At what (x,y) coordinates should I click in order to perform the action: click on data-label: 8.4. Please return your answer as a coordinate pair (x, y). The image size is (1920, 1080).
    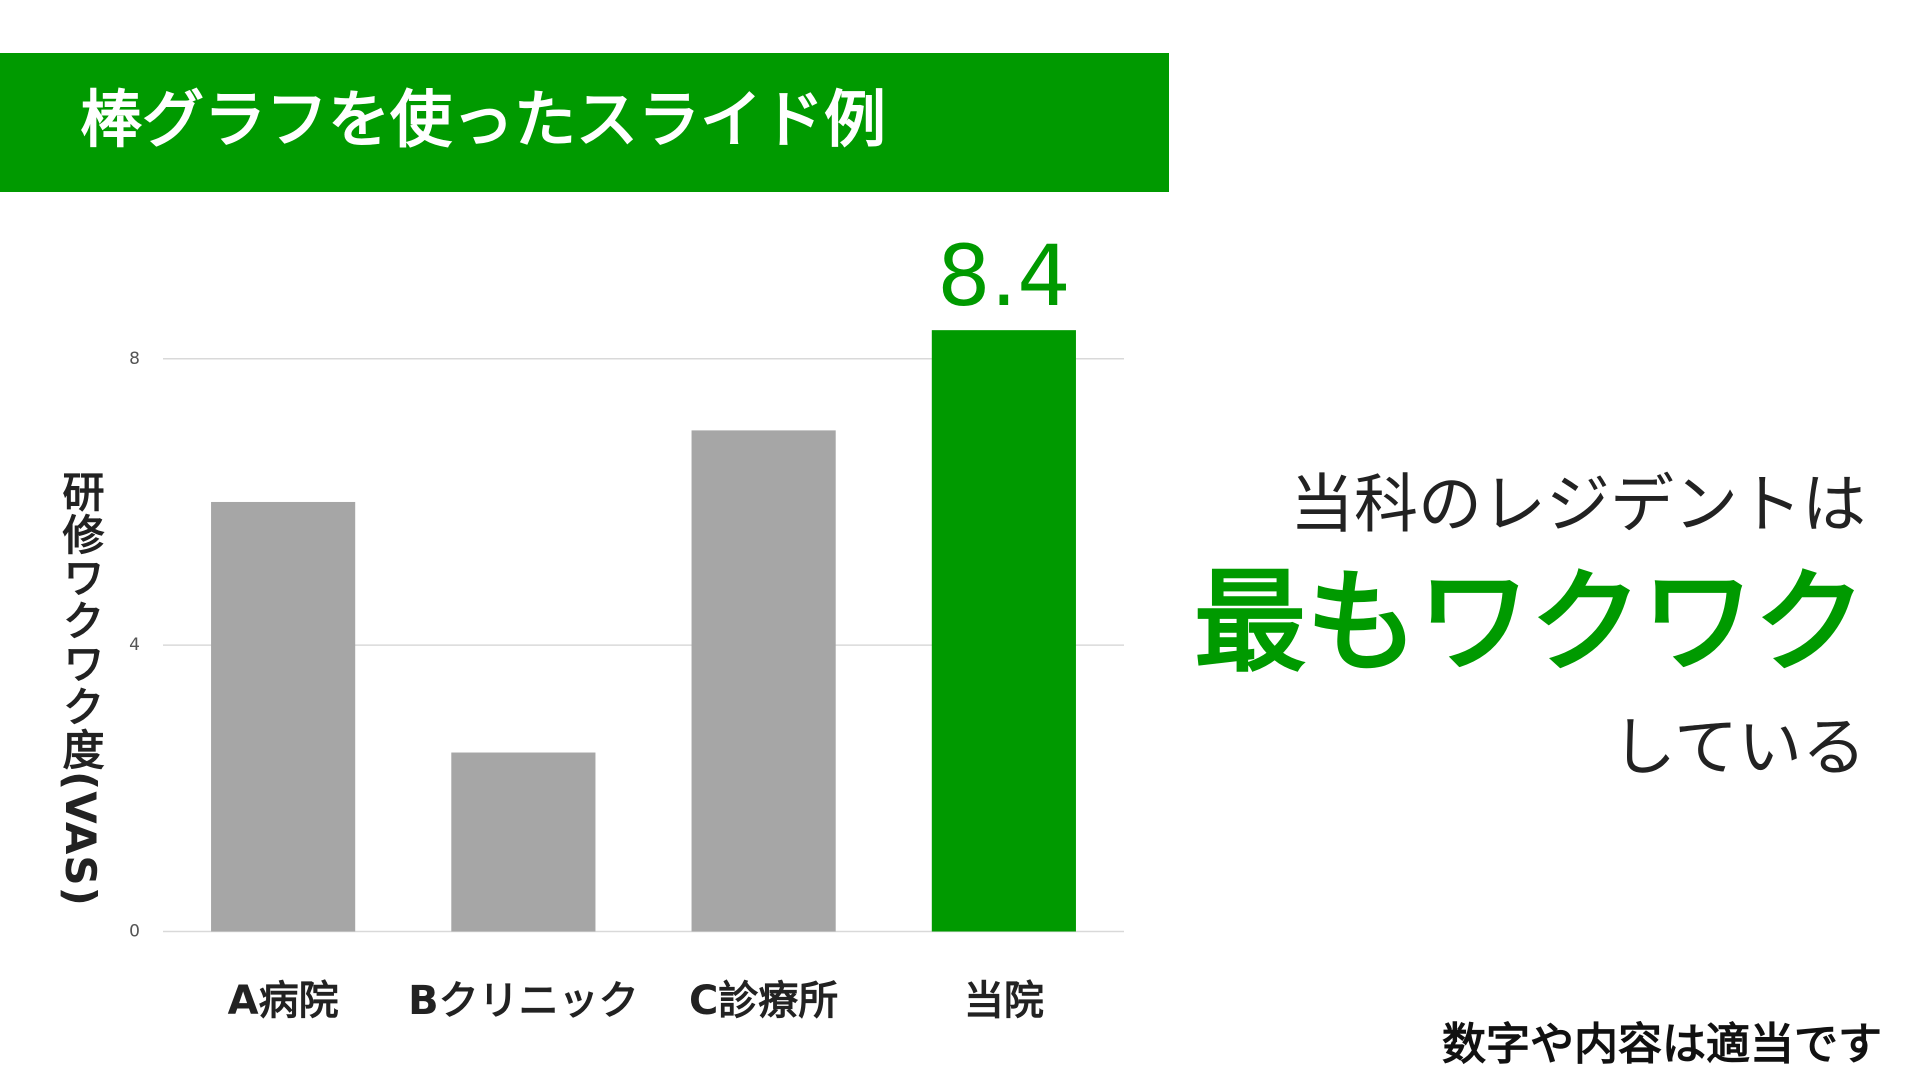
    Looking at the image, I should click on (1004, 276).